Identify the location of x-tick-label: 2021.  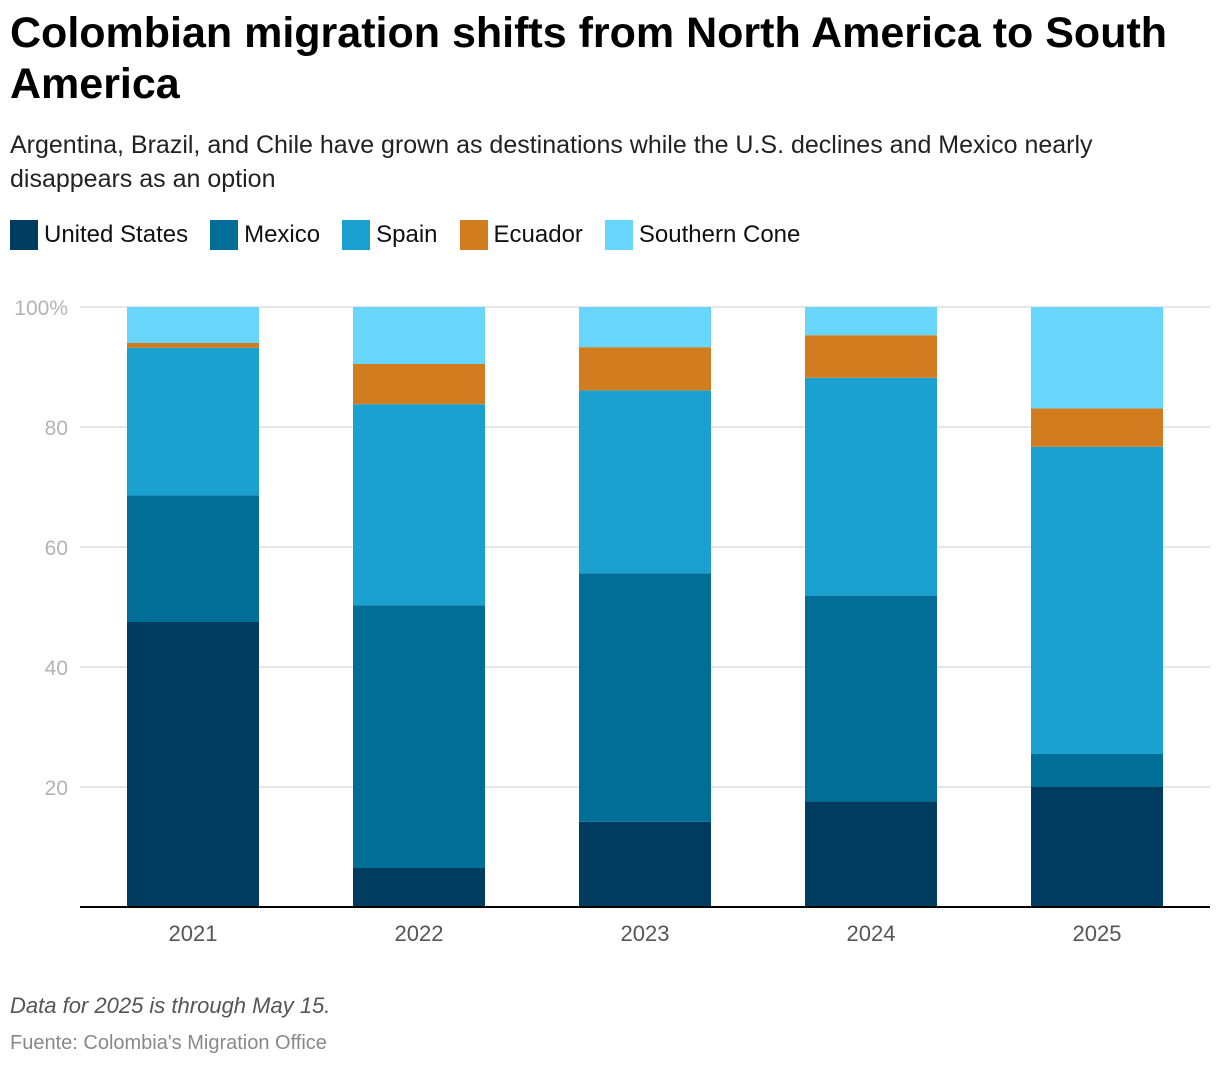
(193, 933).